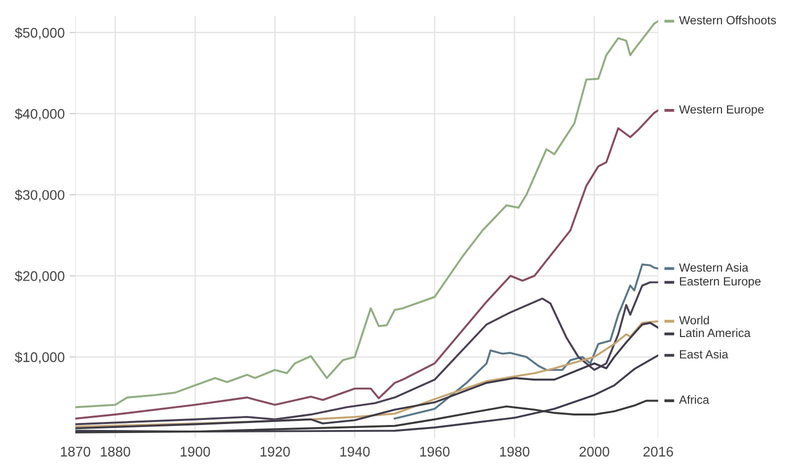 This screenshot has height=466, width=793. I want to click on legend-label: Western Offshoots, so click(727, 20).